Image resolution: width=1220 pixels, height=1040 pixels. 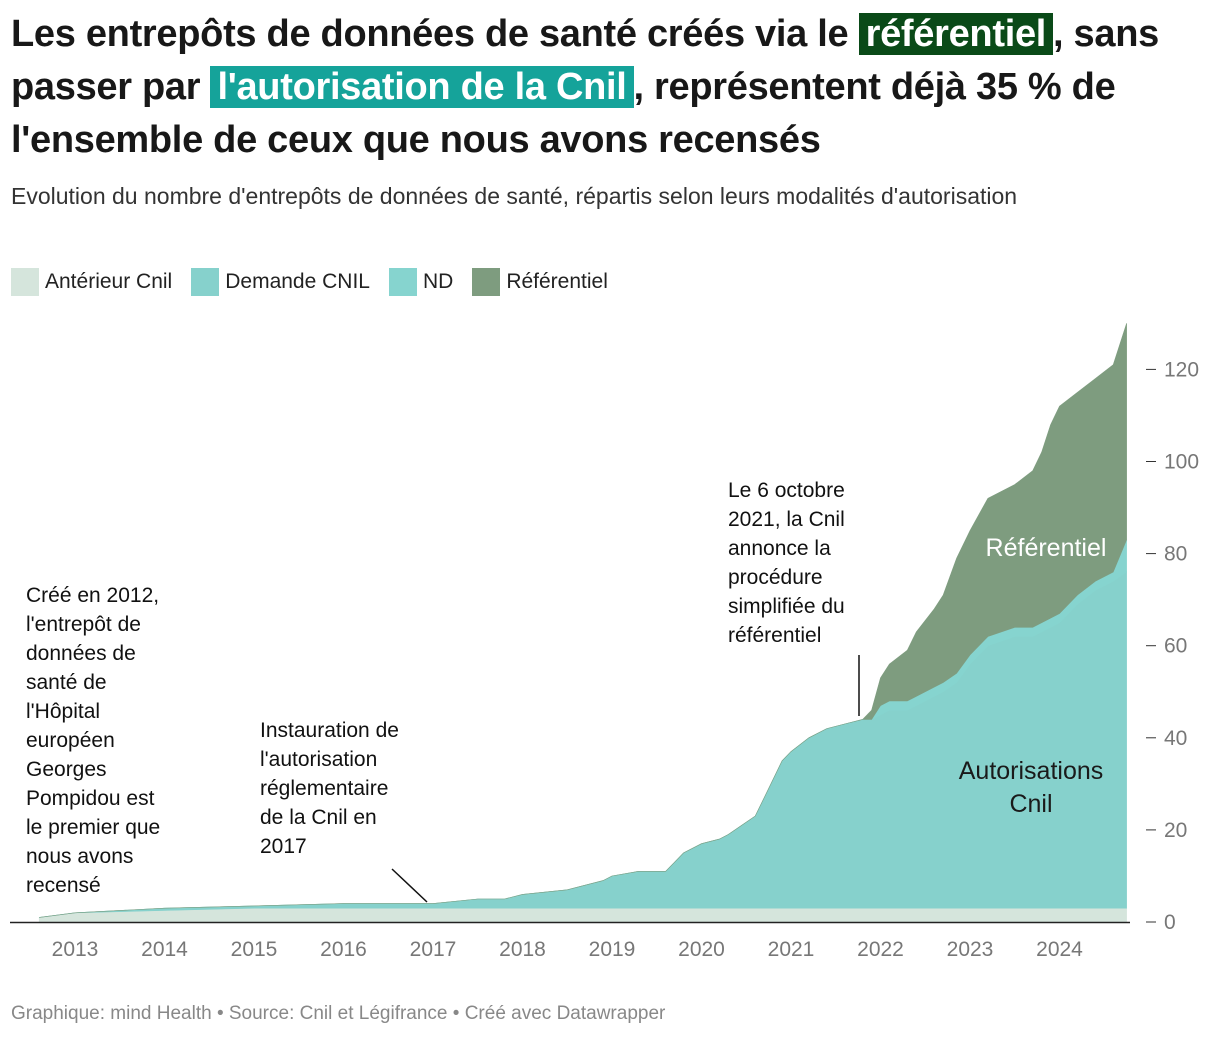 What do you see at coordinates (970, 949) in the screenshot?
I see `x-tick-label-2023: 2023` at bounding box center [970, 949].